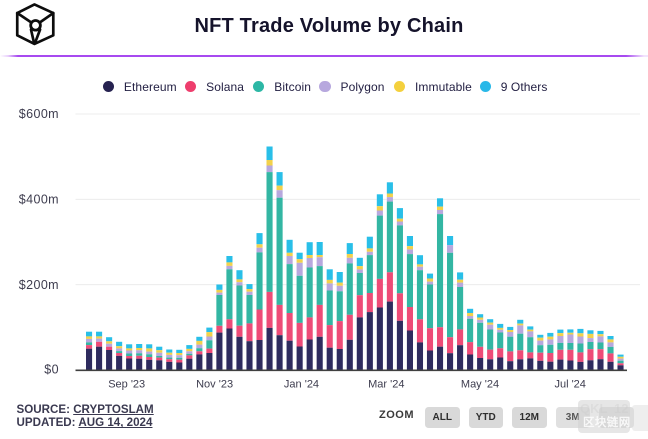 This screenshot has height=439, width=648. What do you see at coordinates (480, 385) in the screenshot?
I see `svg-text: May '24` at bounding box center [480, 385].